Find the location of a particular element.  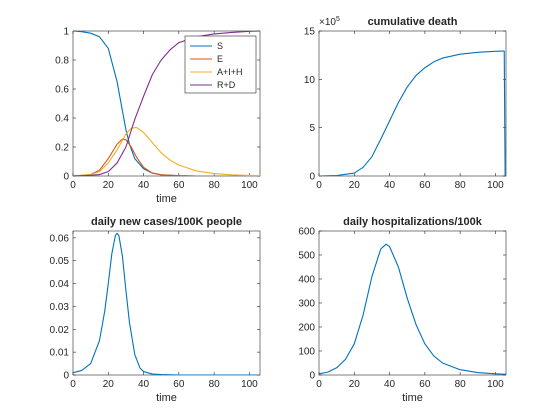

legend-entry-label: R+D is located at coordinates (226, 85).